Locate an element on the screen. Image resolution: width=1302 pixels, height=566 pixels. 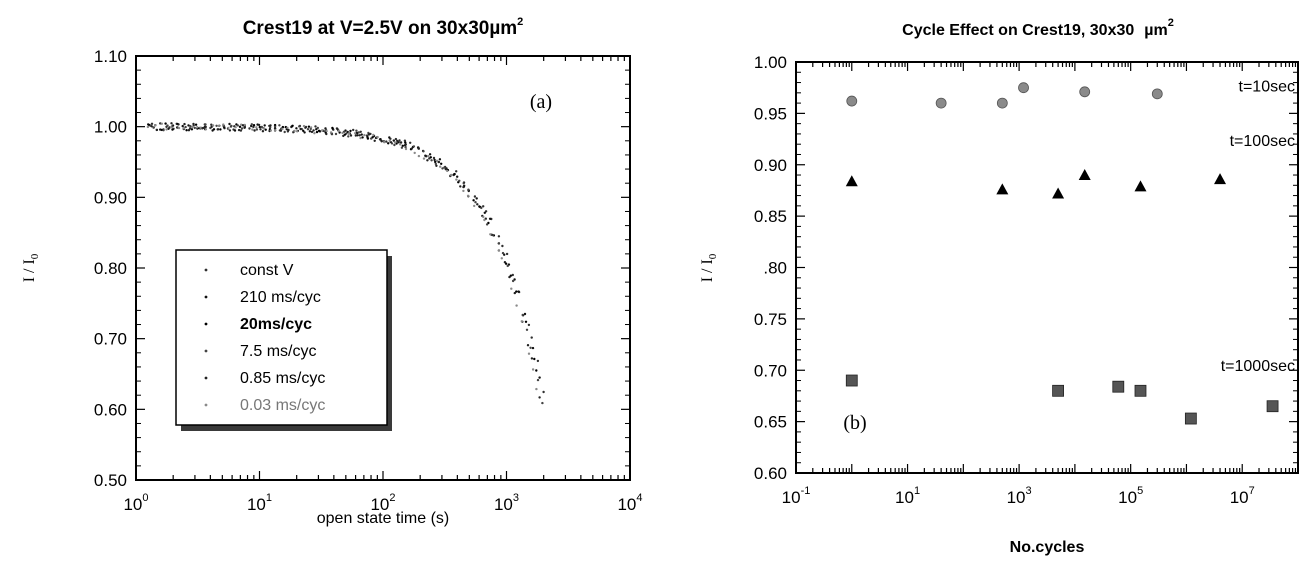
series-label-t=10sec: t=10sec is located at coordinates (1267, 87).